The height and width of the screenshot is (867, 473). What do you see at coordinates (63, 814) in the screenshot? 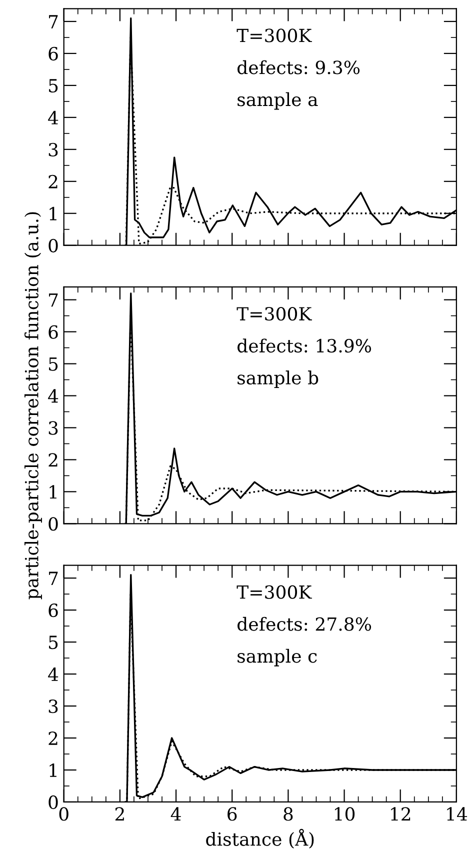
I see `x-tick-label: 0` at bounding box center [63, 814].